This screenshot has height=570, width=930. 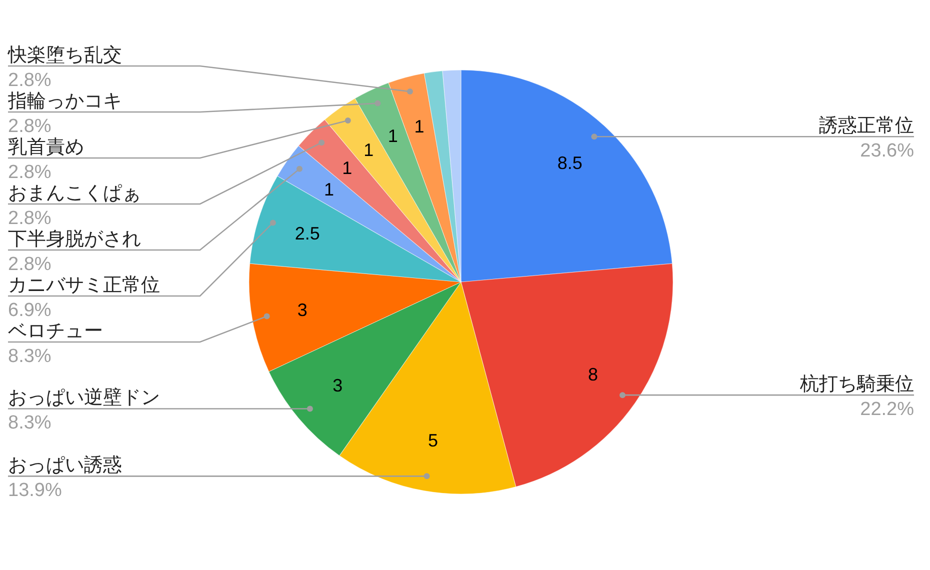 I want to click on slice-label: 誘惑正常位, so click(x=866, y=126).